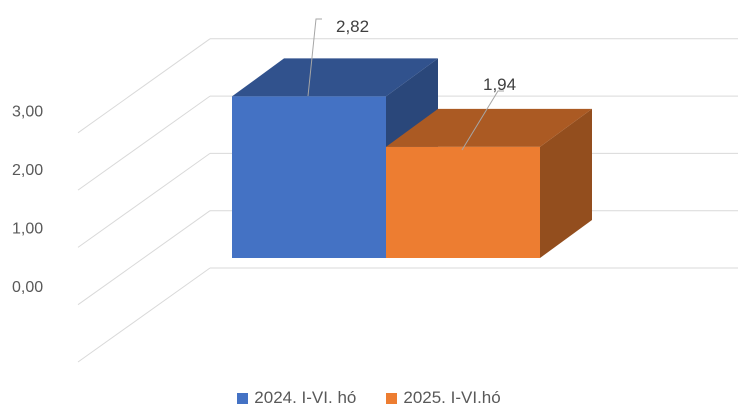 Image resolution: width=738 pixels, height=412 pixels. Describe the element at coordinates (499, 84) in the screenshot. I see `data-label-1: 1,94` at that location.